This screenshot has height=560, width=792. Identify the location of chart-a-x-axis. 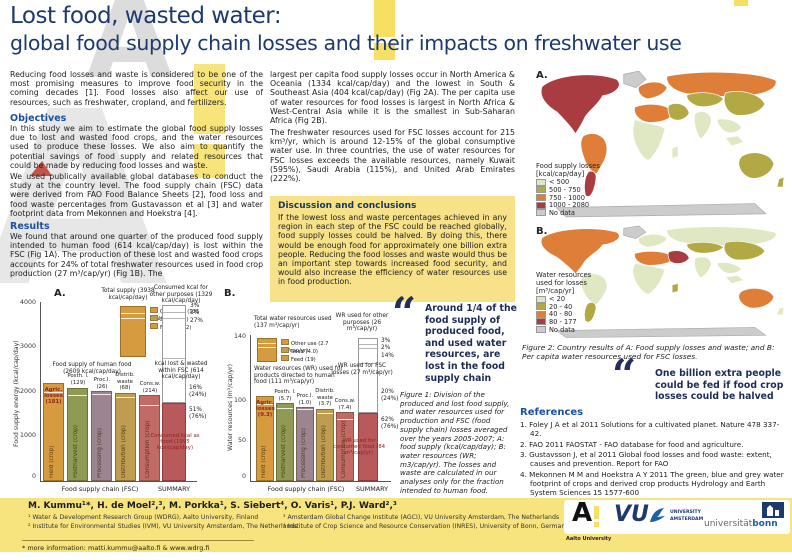
(118, 481).